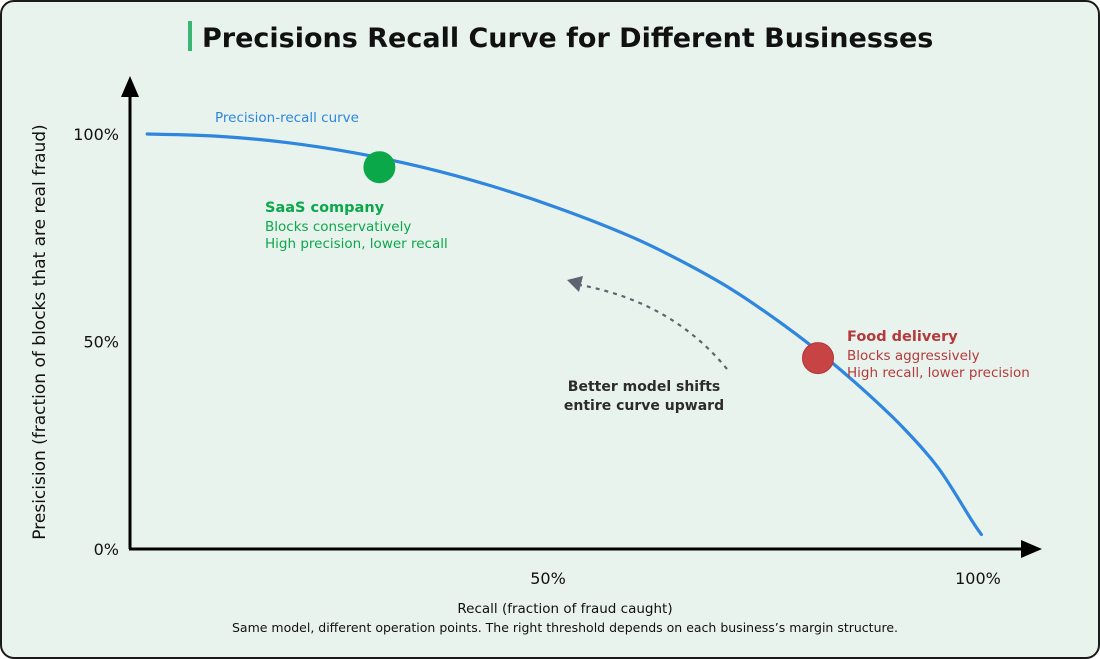 The height and width of the screenshot is (659, 1100). What do you see at coordinates (644, 387) in the screenshot?
I see `annotation-line-1: Better model shifts` at bounding box center [644, 387].